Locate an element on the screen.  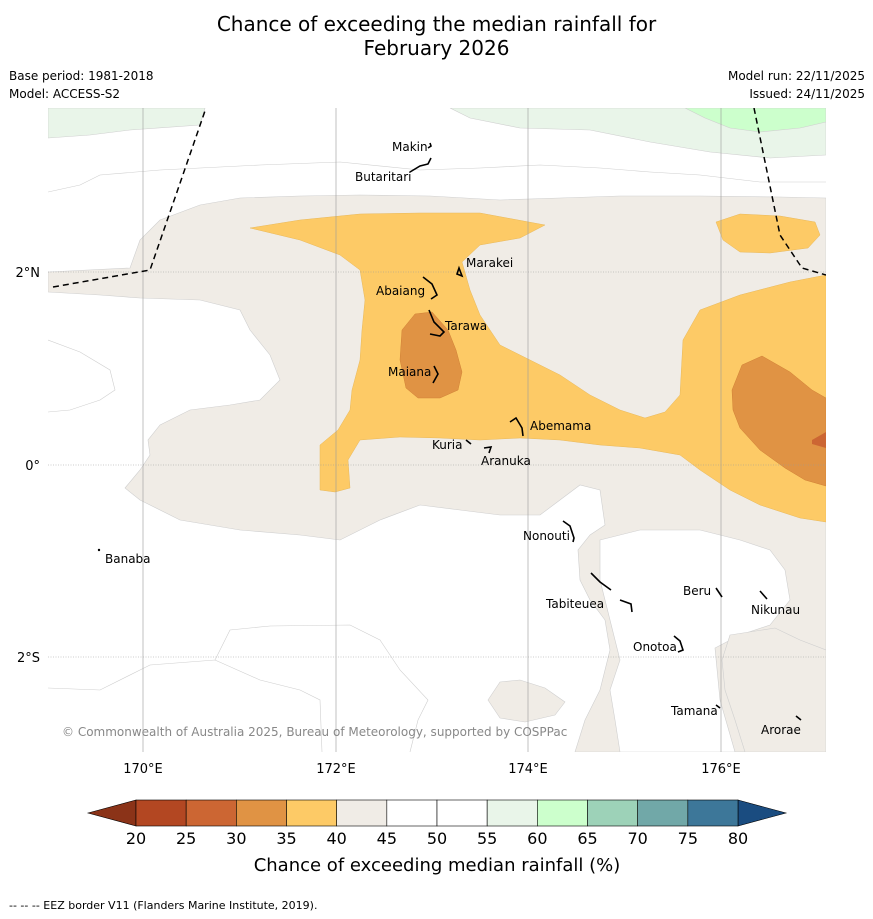
place-label: Makin is located at coordinates (410, 147).